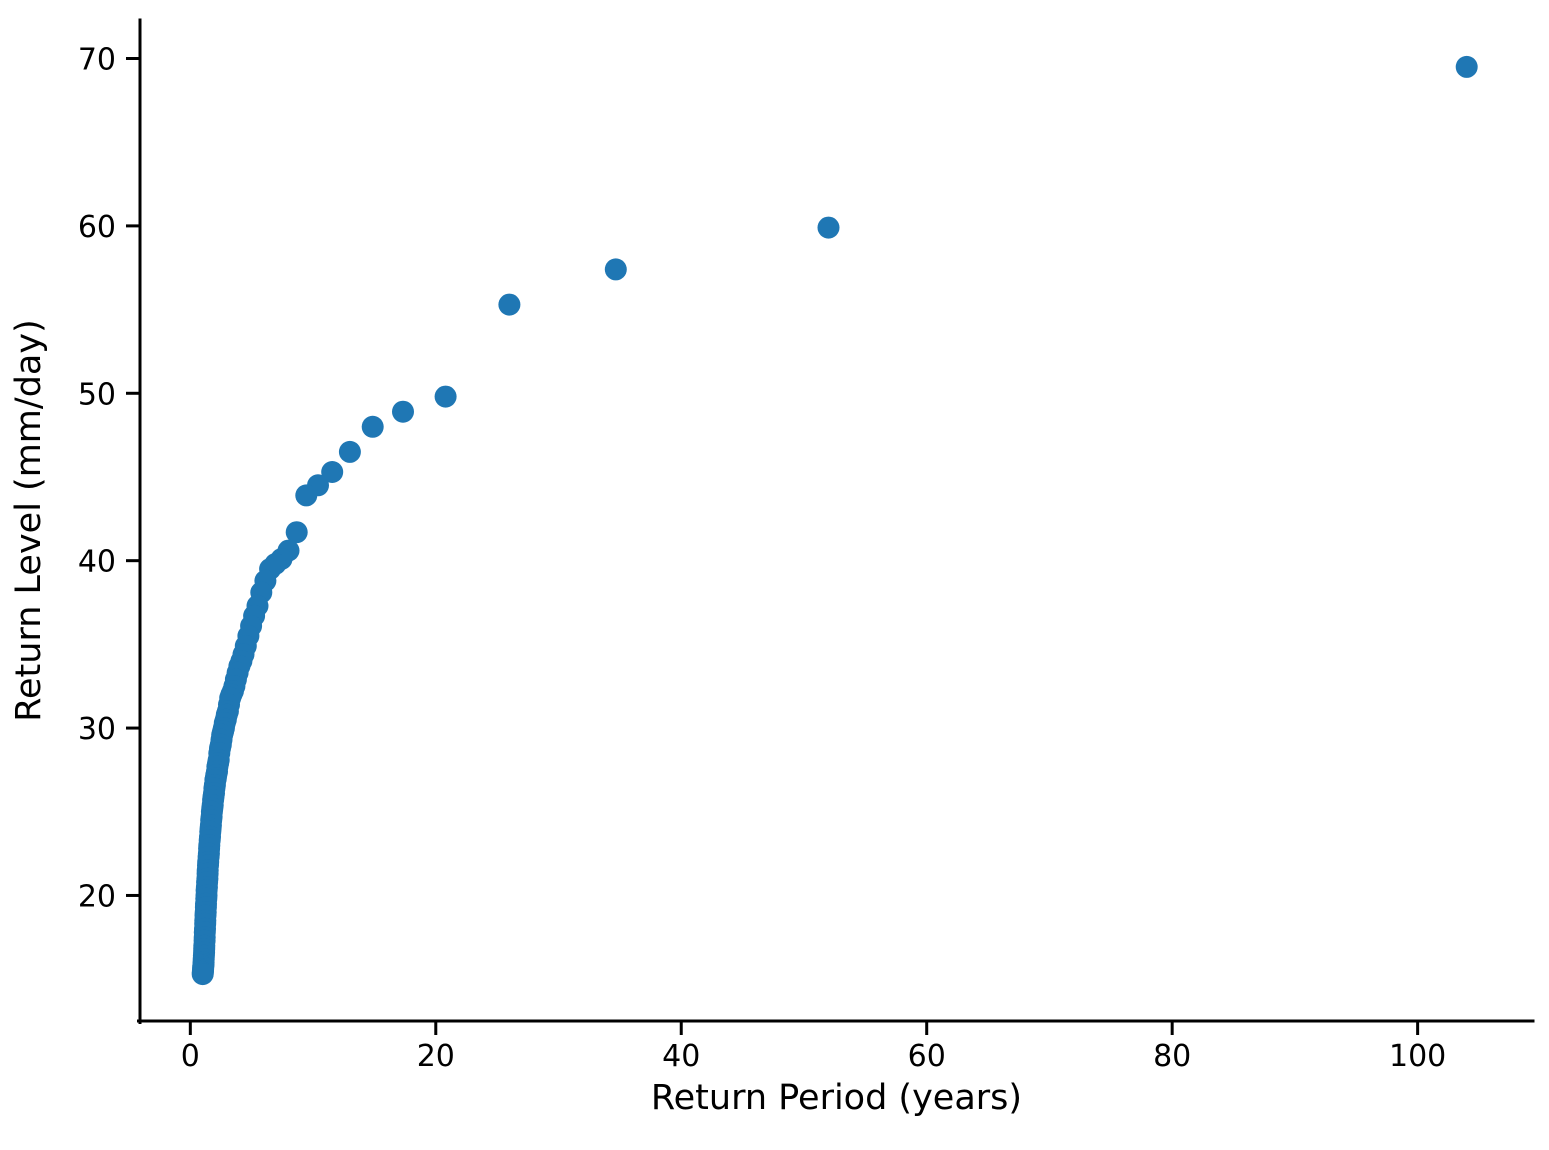 This screenshot has height=1150, width=1549. What do you see at coordinates (436, 1056) in the screenshot?
I see `x-tick-label: 20` at bounding box center [436, 1056].